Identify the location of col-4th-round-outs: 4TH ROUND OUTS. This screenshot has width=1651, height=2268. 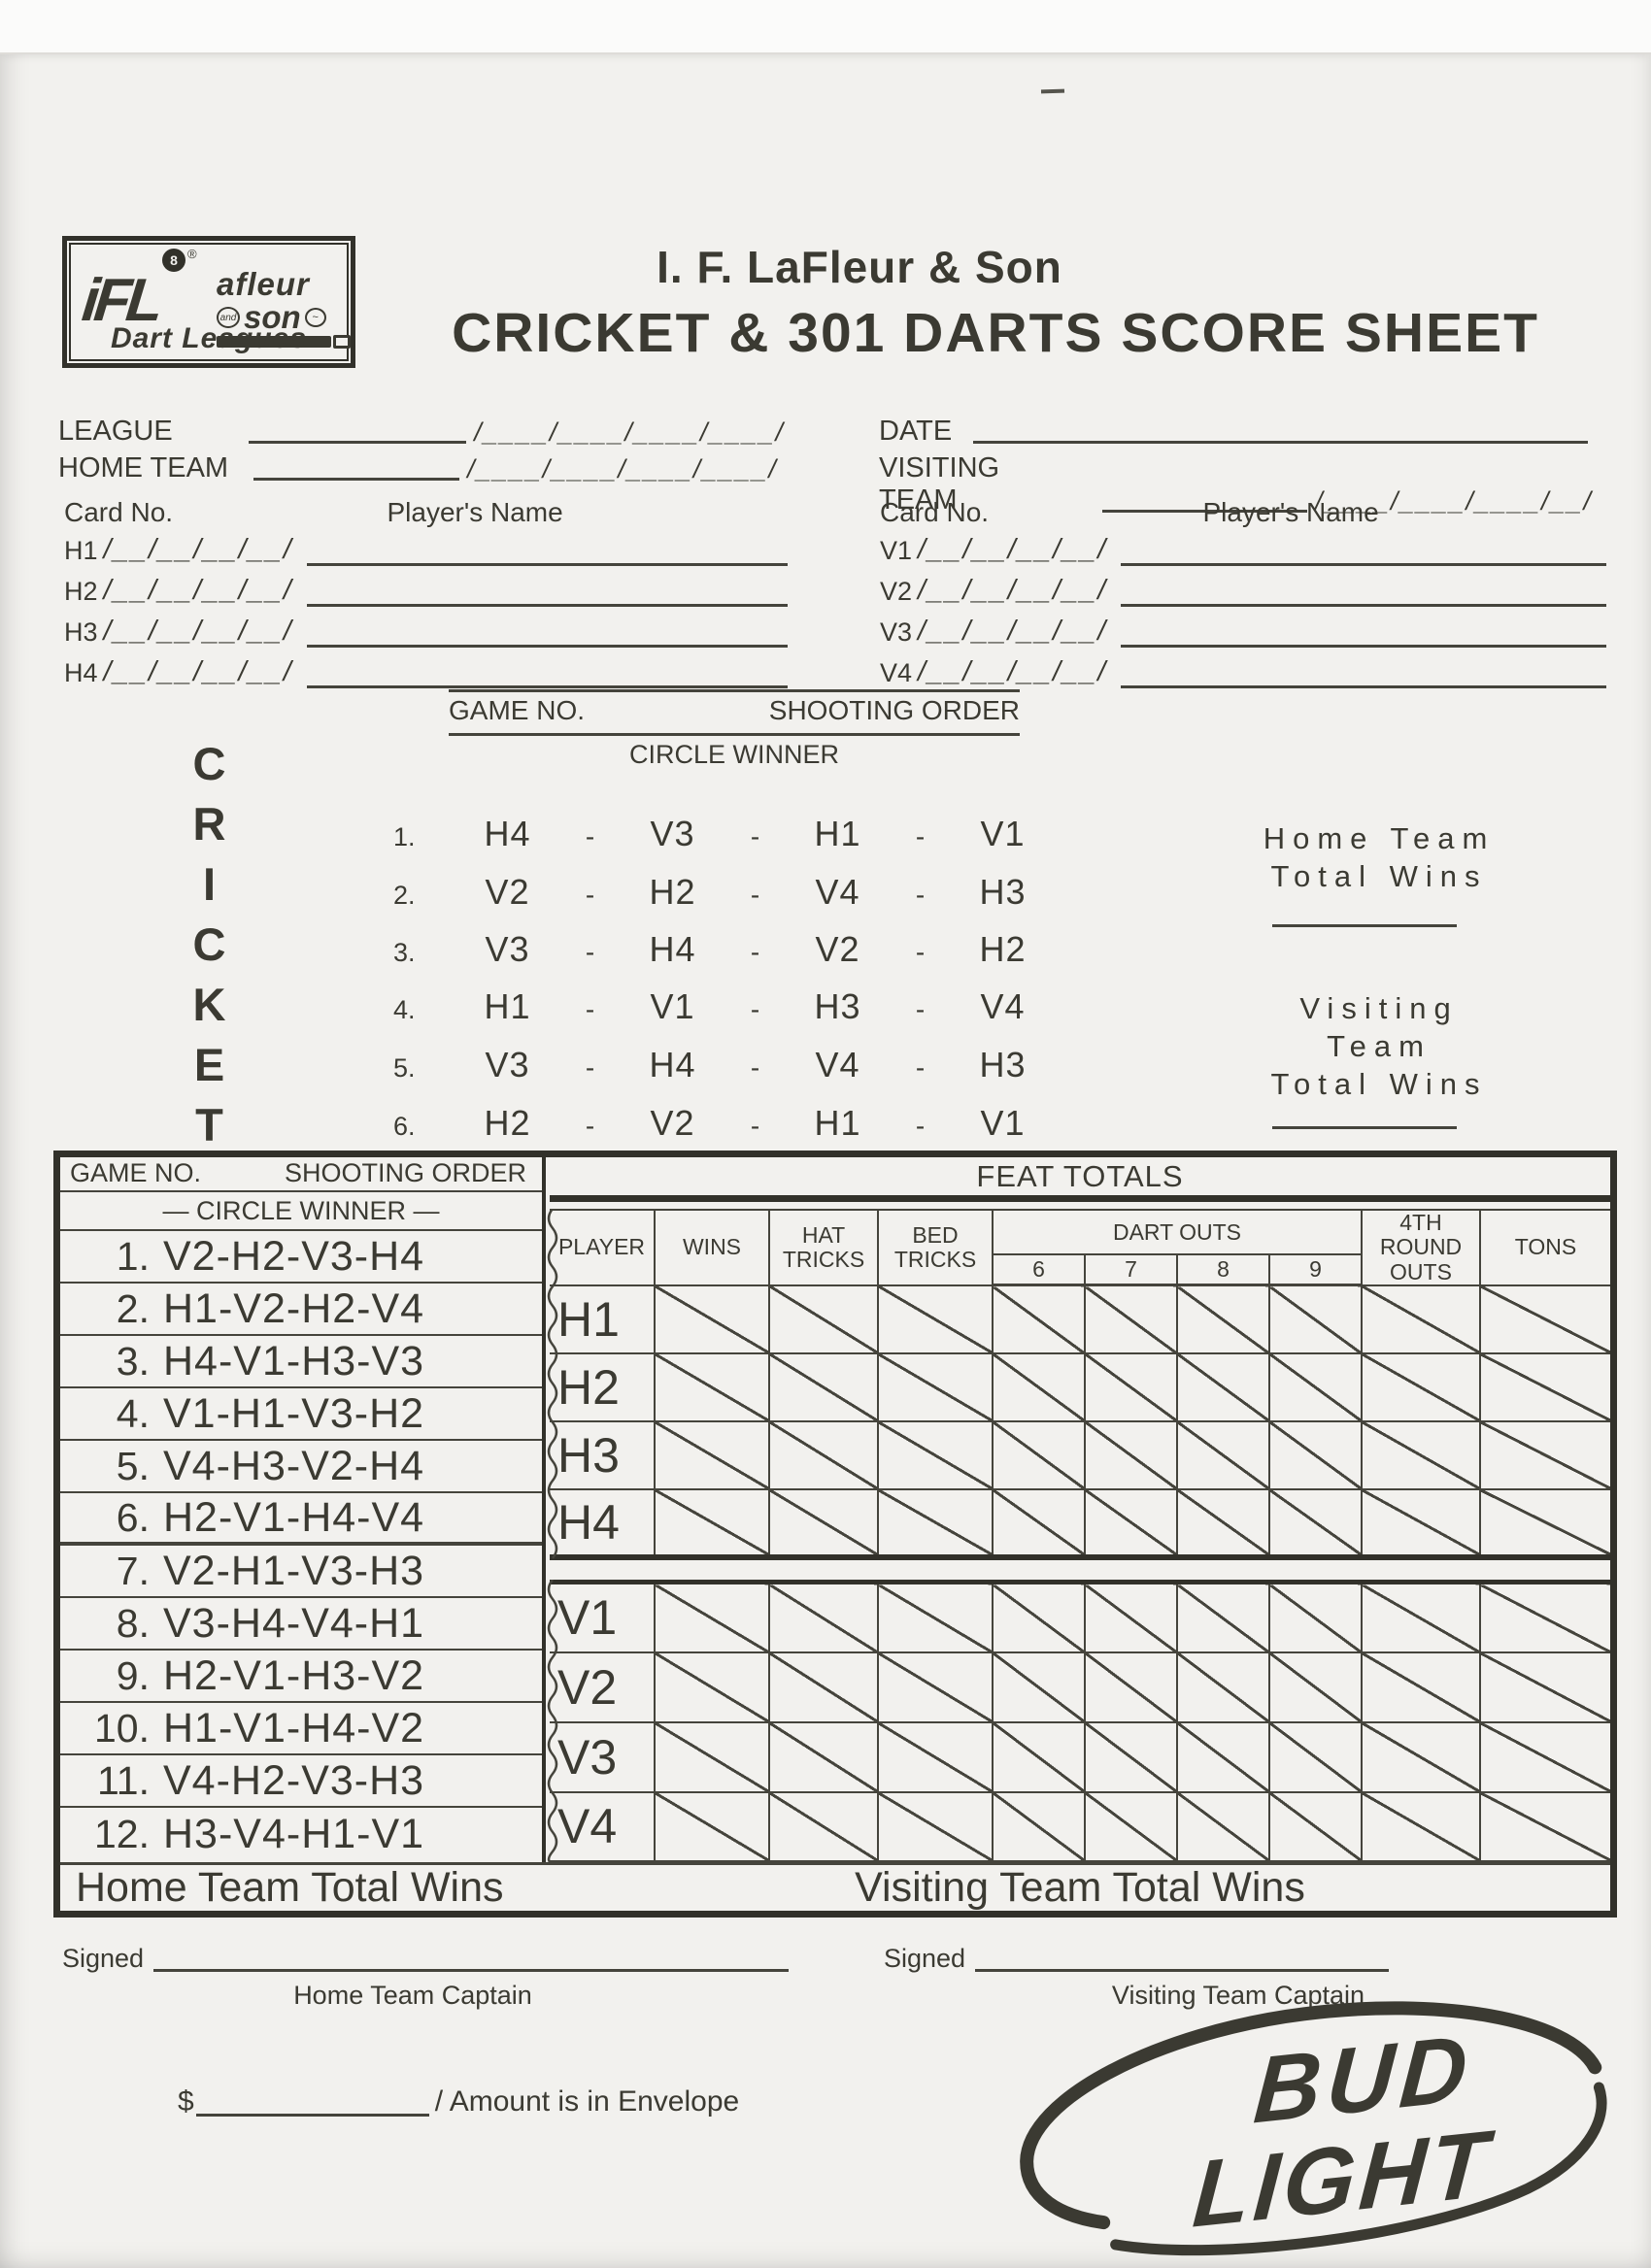
(1421, 1247).